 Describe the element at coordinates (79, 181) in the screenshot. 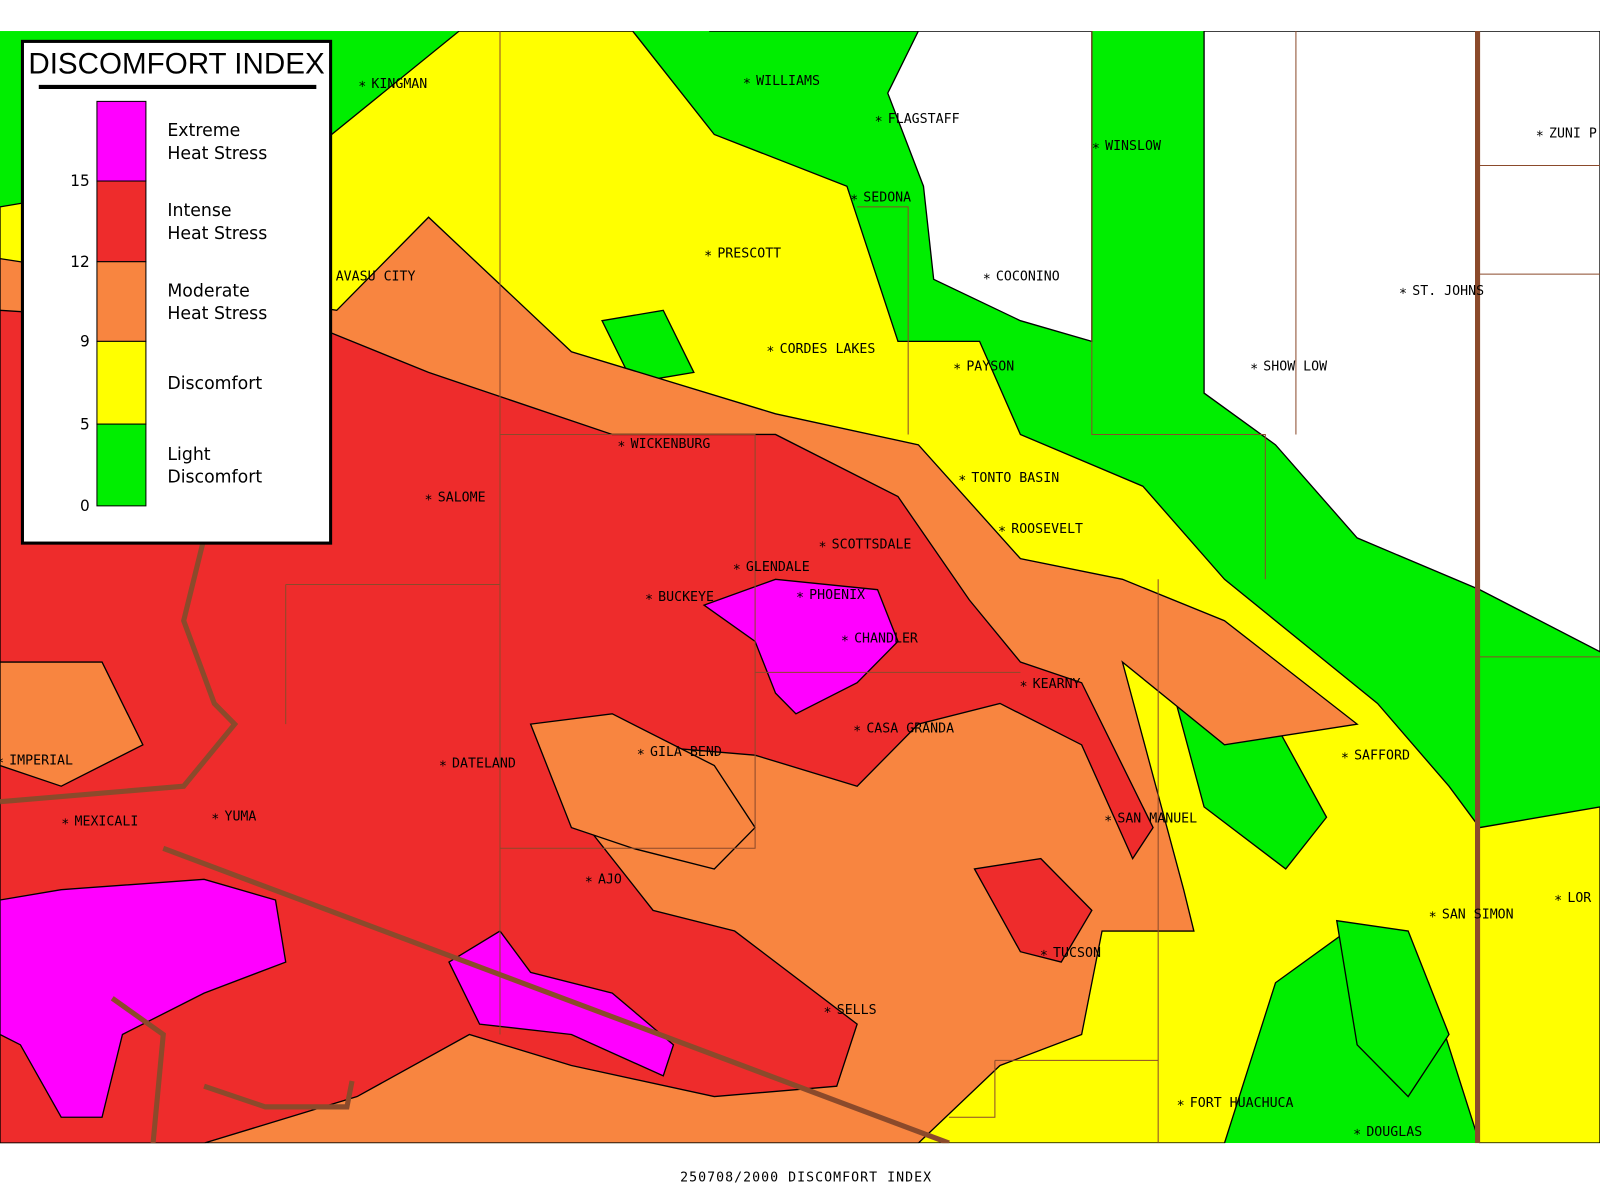

I see `legend-tick: 15` at that location.